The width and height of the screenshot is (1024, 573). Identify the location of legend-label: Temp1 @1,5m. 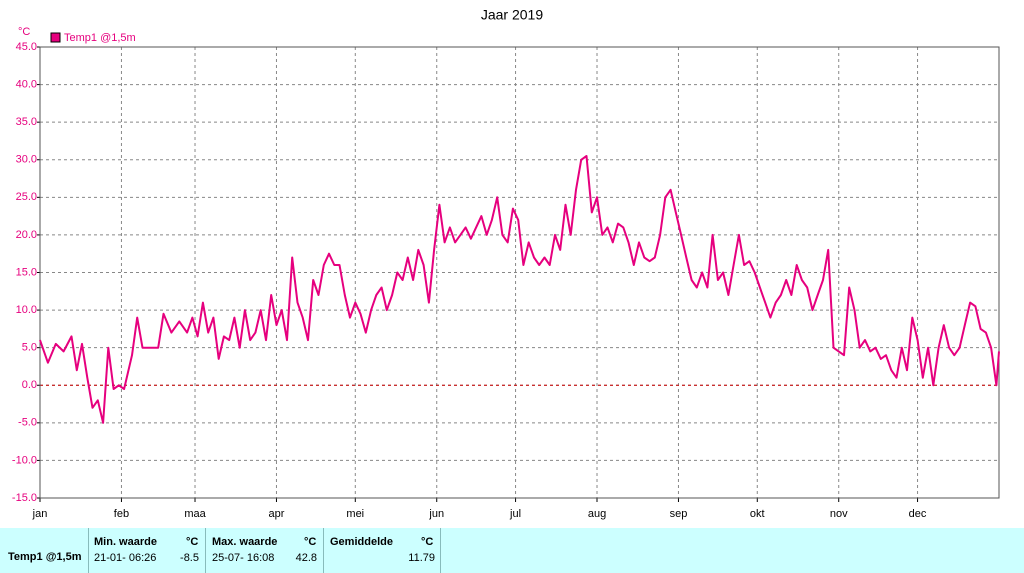
(100, 38).